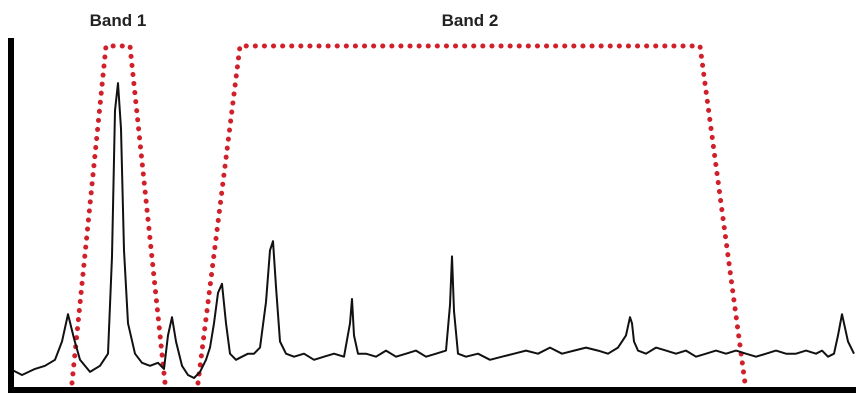 The image size is (856, 395). What do you see at coordinates (118, 20) in the screenshot?
I see `band-1-label: Band 1` at bounding box center [118, 20].